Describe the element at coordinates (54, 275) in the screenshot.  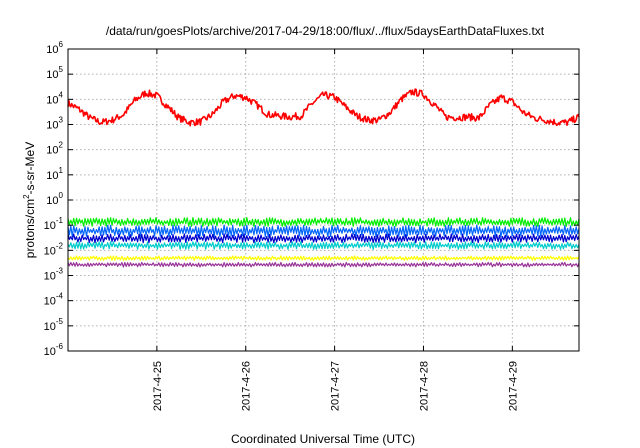
I see `y-tick-label: 10⁻³` at that location.